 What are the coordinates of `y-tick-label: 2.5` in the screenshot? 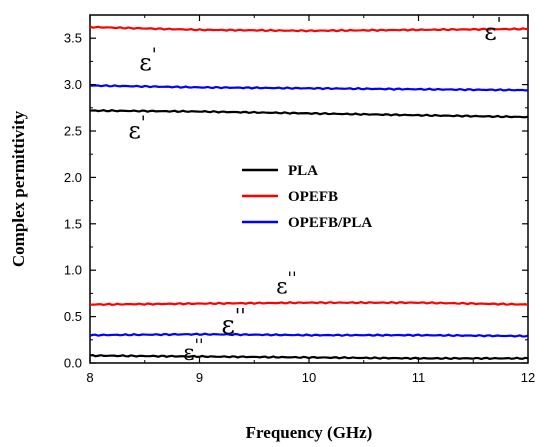 It's located at (73, 131).